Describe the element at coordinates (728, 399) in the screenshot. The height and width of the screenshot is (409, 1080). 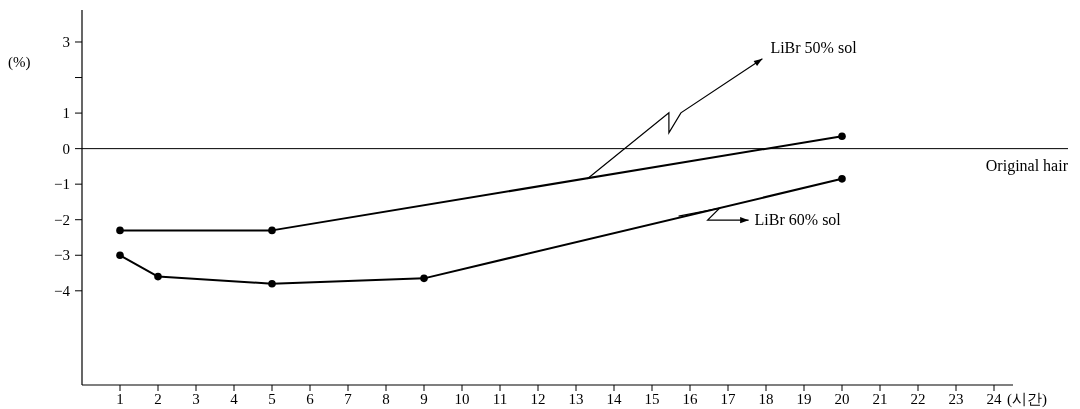
I see `x-tick-label: 17` at that location.